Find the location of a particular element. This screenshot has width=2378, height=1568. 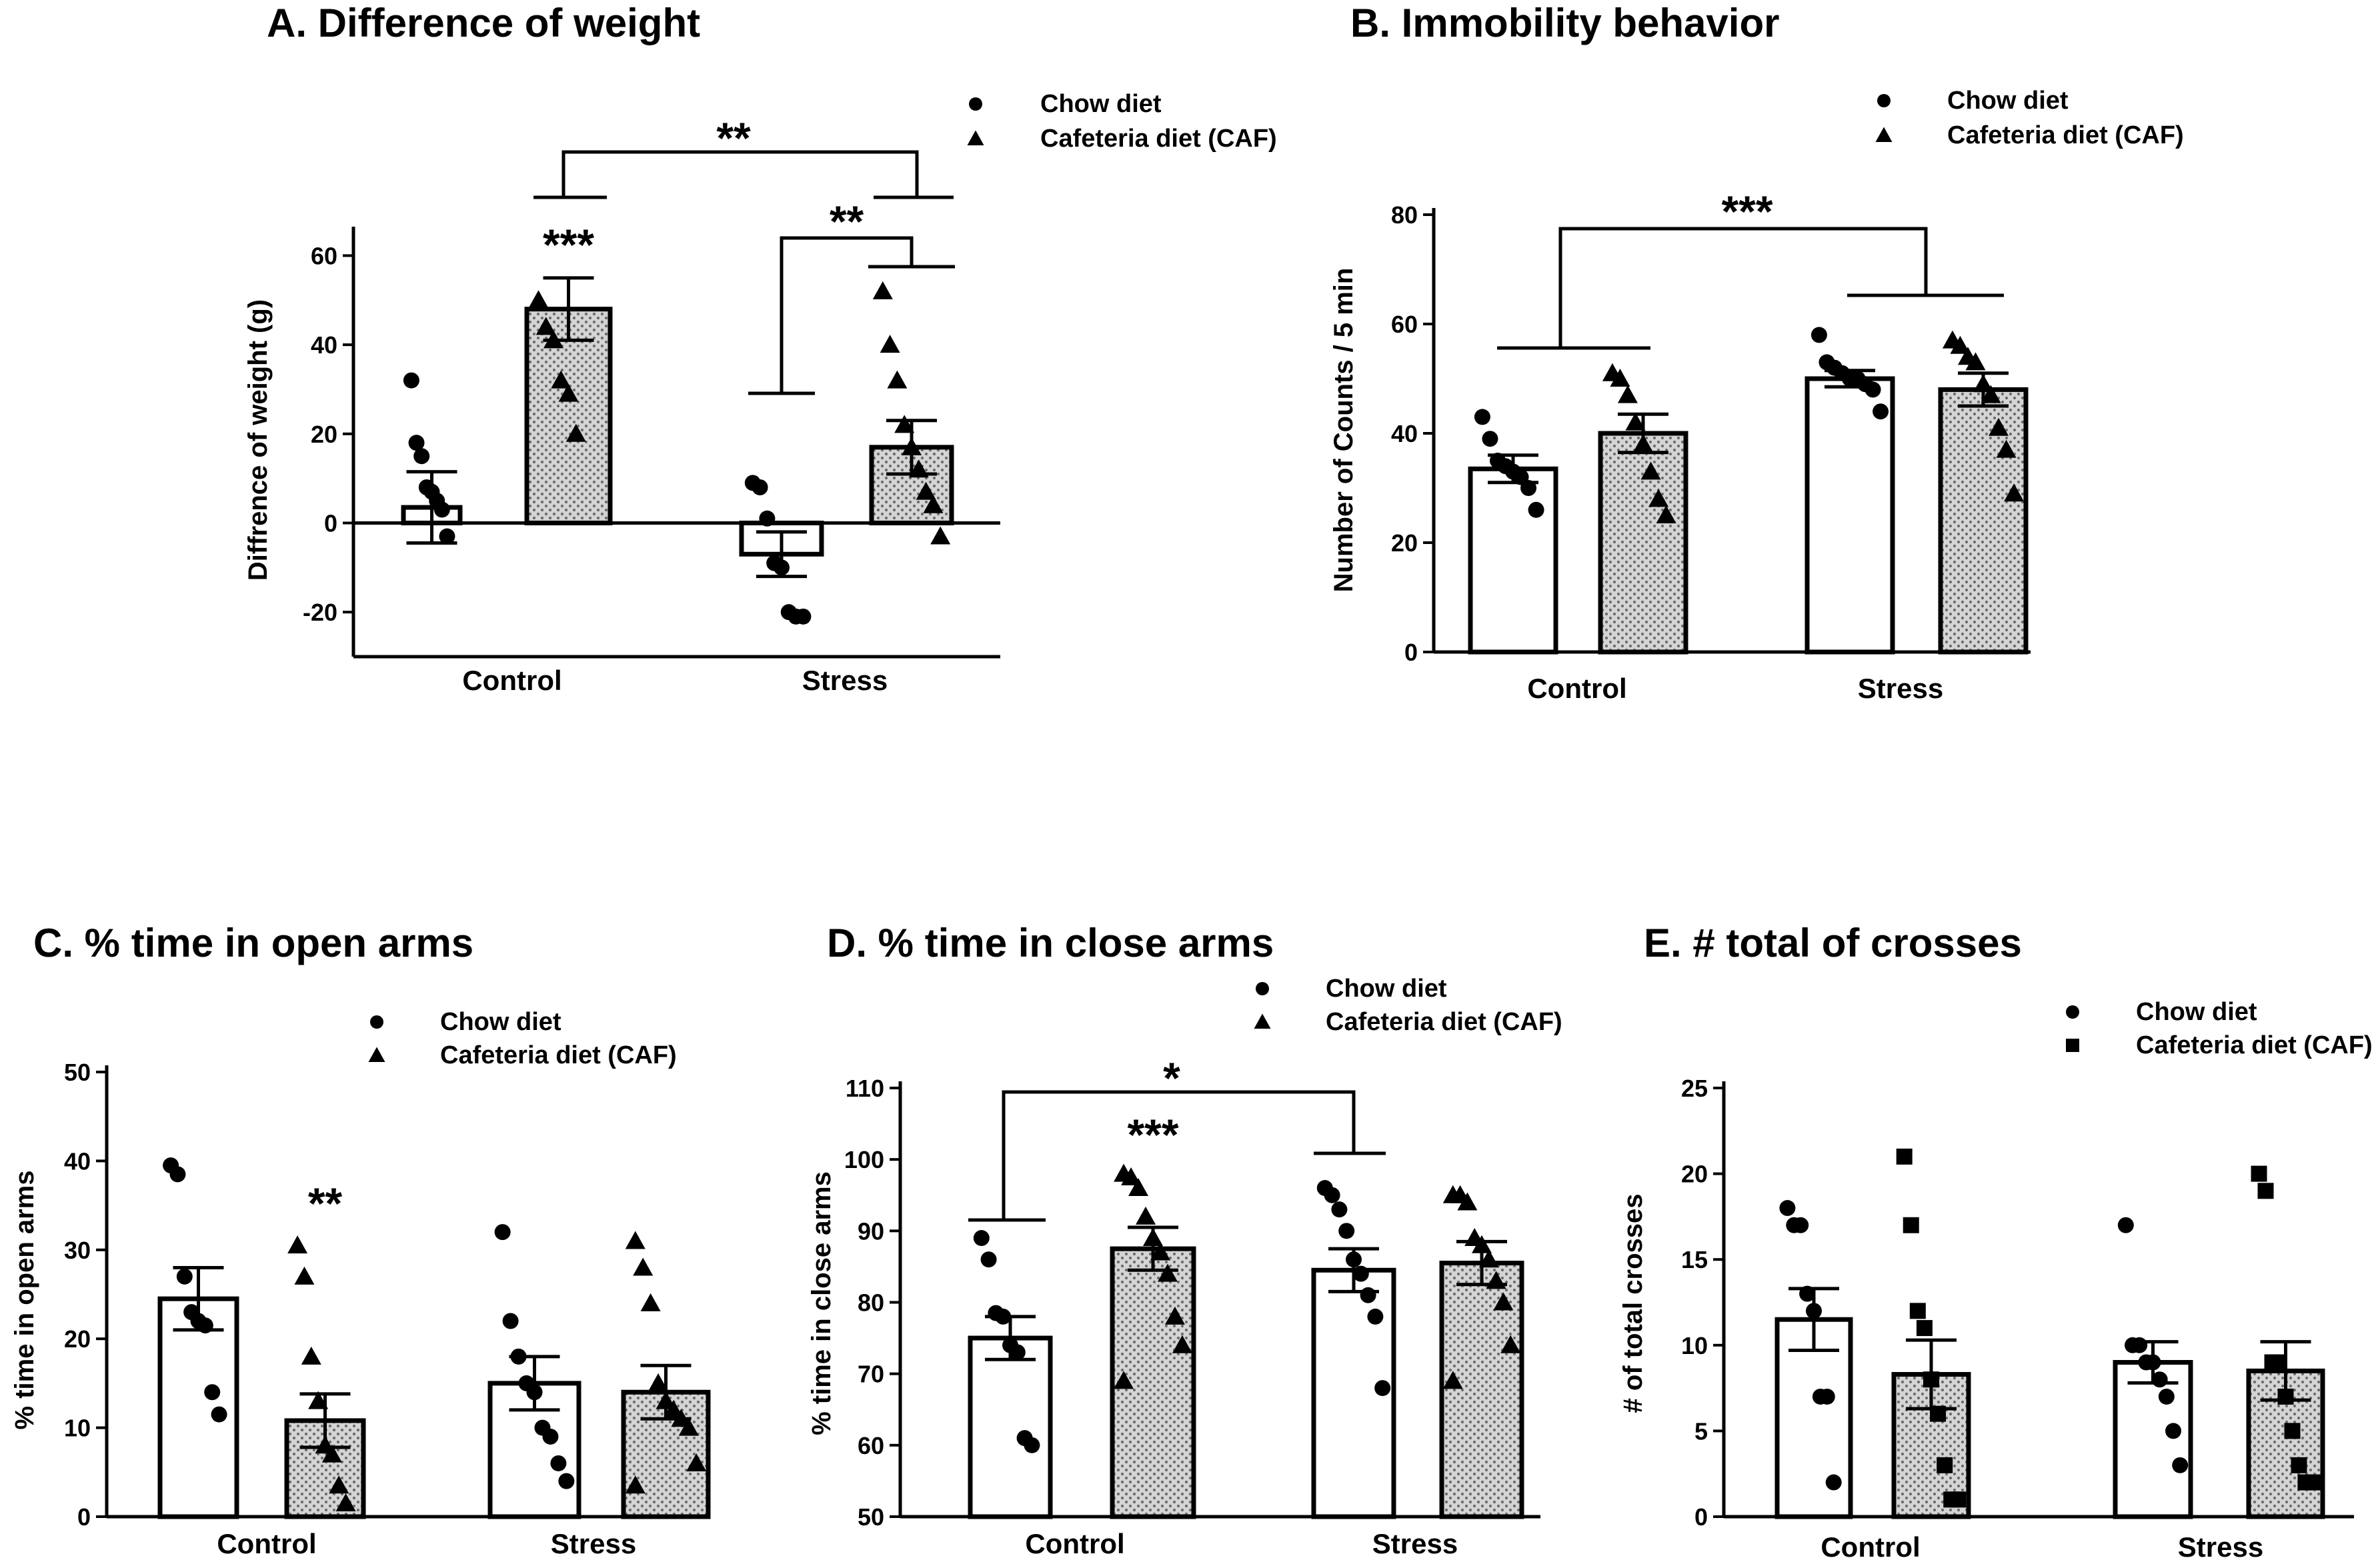

chart-title: E. # total of crosses is located at coordinates (1833, 943).